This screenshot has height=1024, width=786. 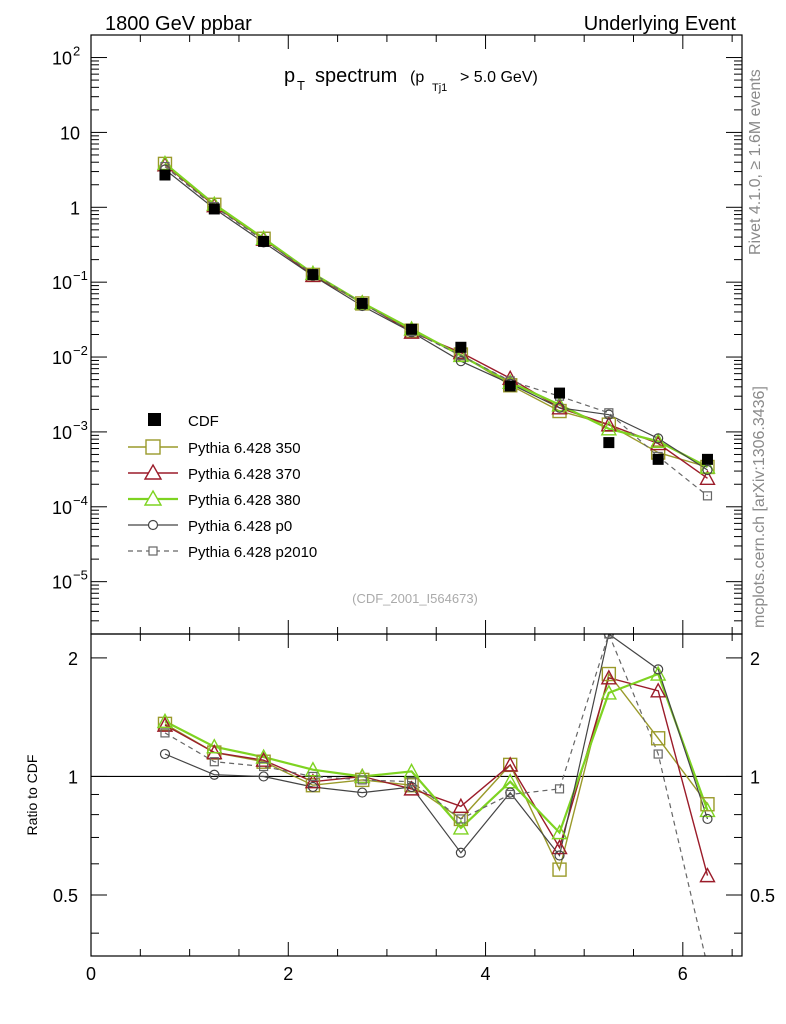 I want to click on y-tick-exponent: −1, so click(x=80, y=275).